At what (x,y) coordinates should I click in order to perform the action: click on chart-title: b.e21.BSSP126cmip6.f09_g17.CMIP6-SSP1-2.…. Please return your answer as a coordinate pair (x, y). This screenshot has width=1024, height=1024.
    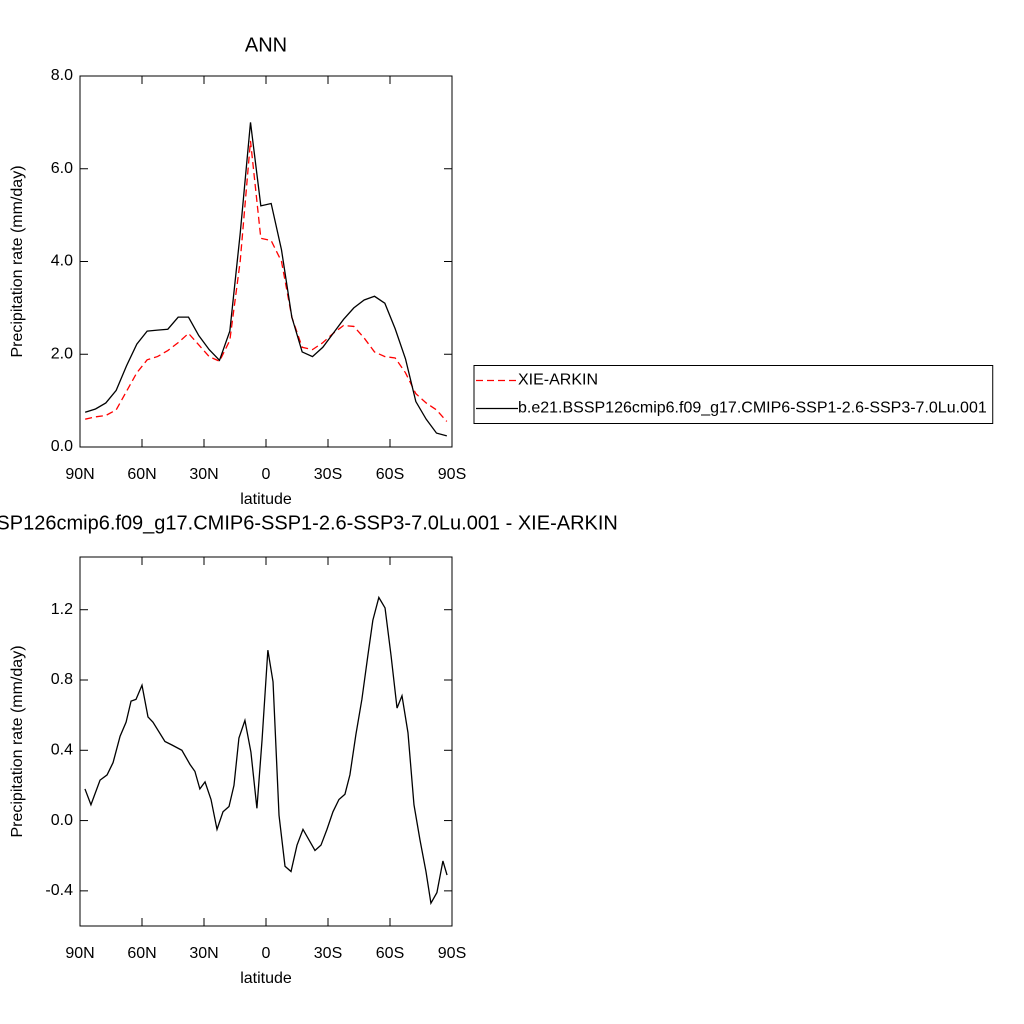
    Looking at the image, I should click on (309, 523).